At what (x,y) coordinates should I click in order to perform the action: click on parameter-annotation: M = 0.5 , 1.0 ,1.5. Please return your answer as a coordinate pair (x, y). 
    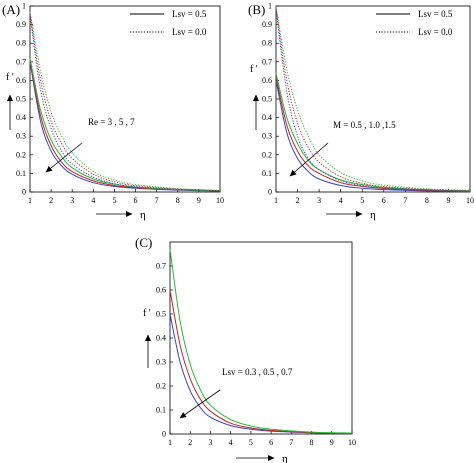
    Looking at the image, I should click on (364, 125).